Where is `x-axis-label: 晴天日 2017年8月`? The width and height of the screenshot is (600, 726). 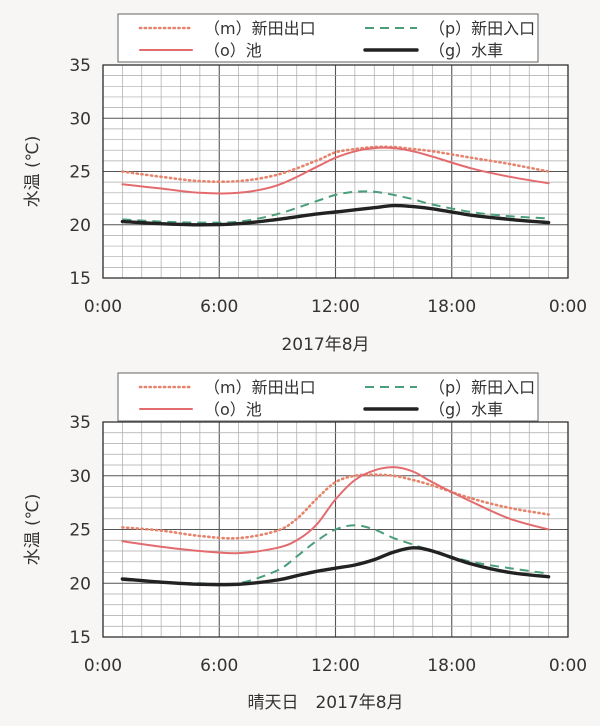 x-axis-label: 晴天日 2017年8月 is located at coordinates (325, 703).